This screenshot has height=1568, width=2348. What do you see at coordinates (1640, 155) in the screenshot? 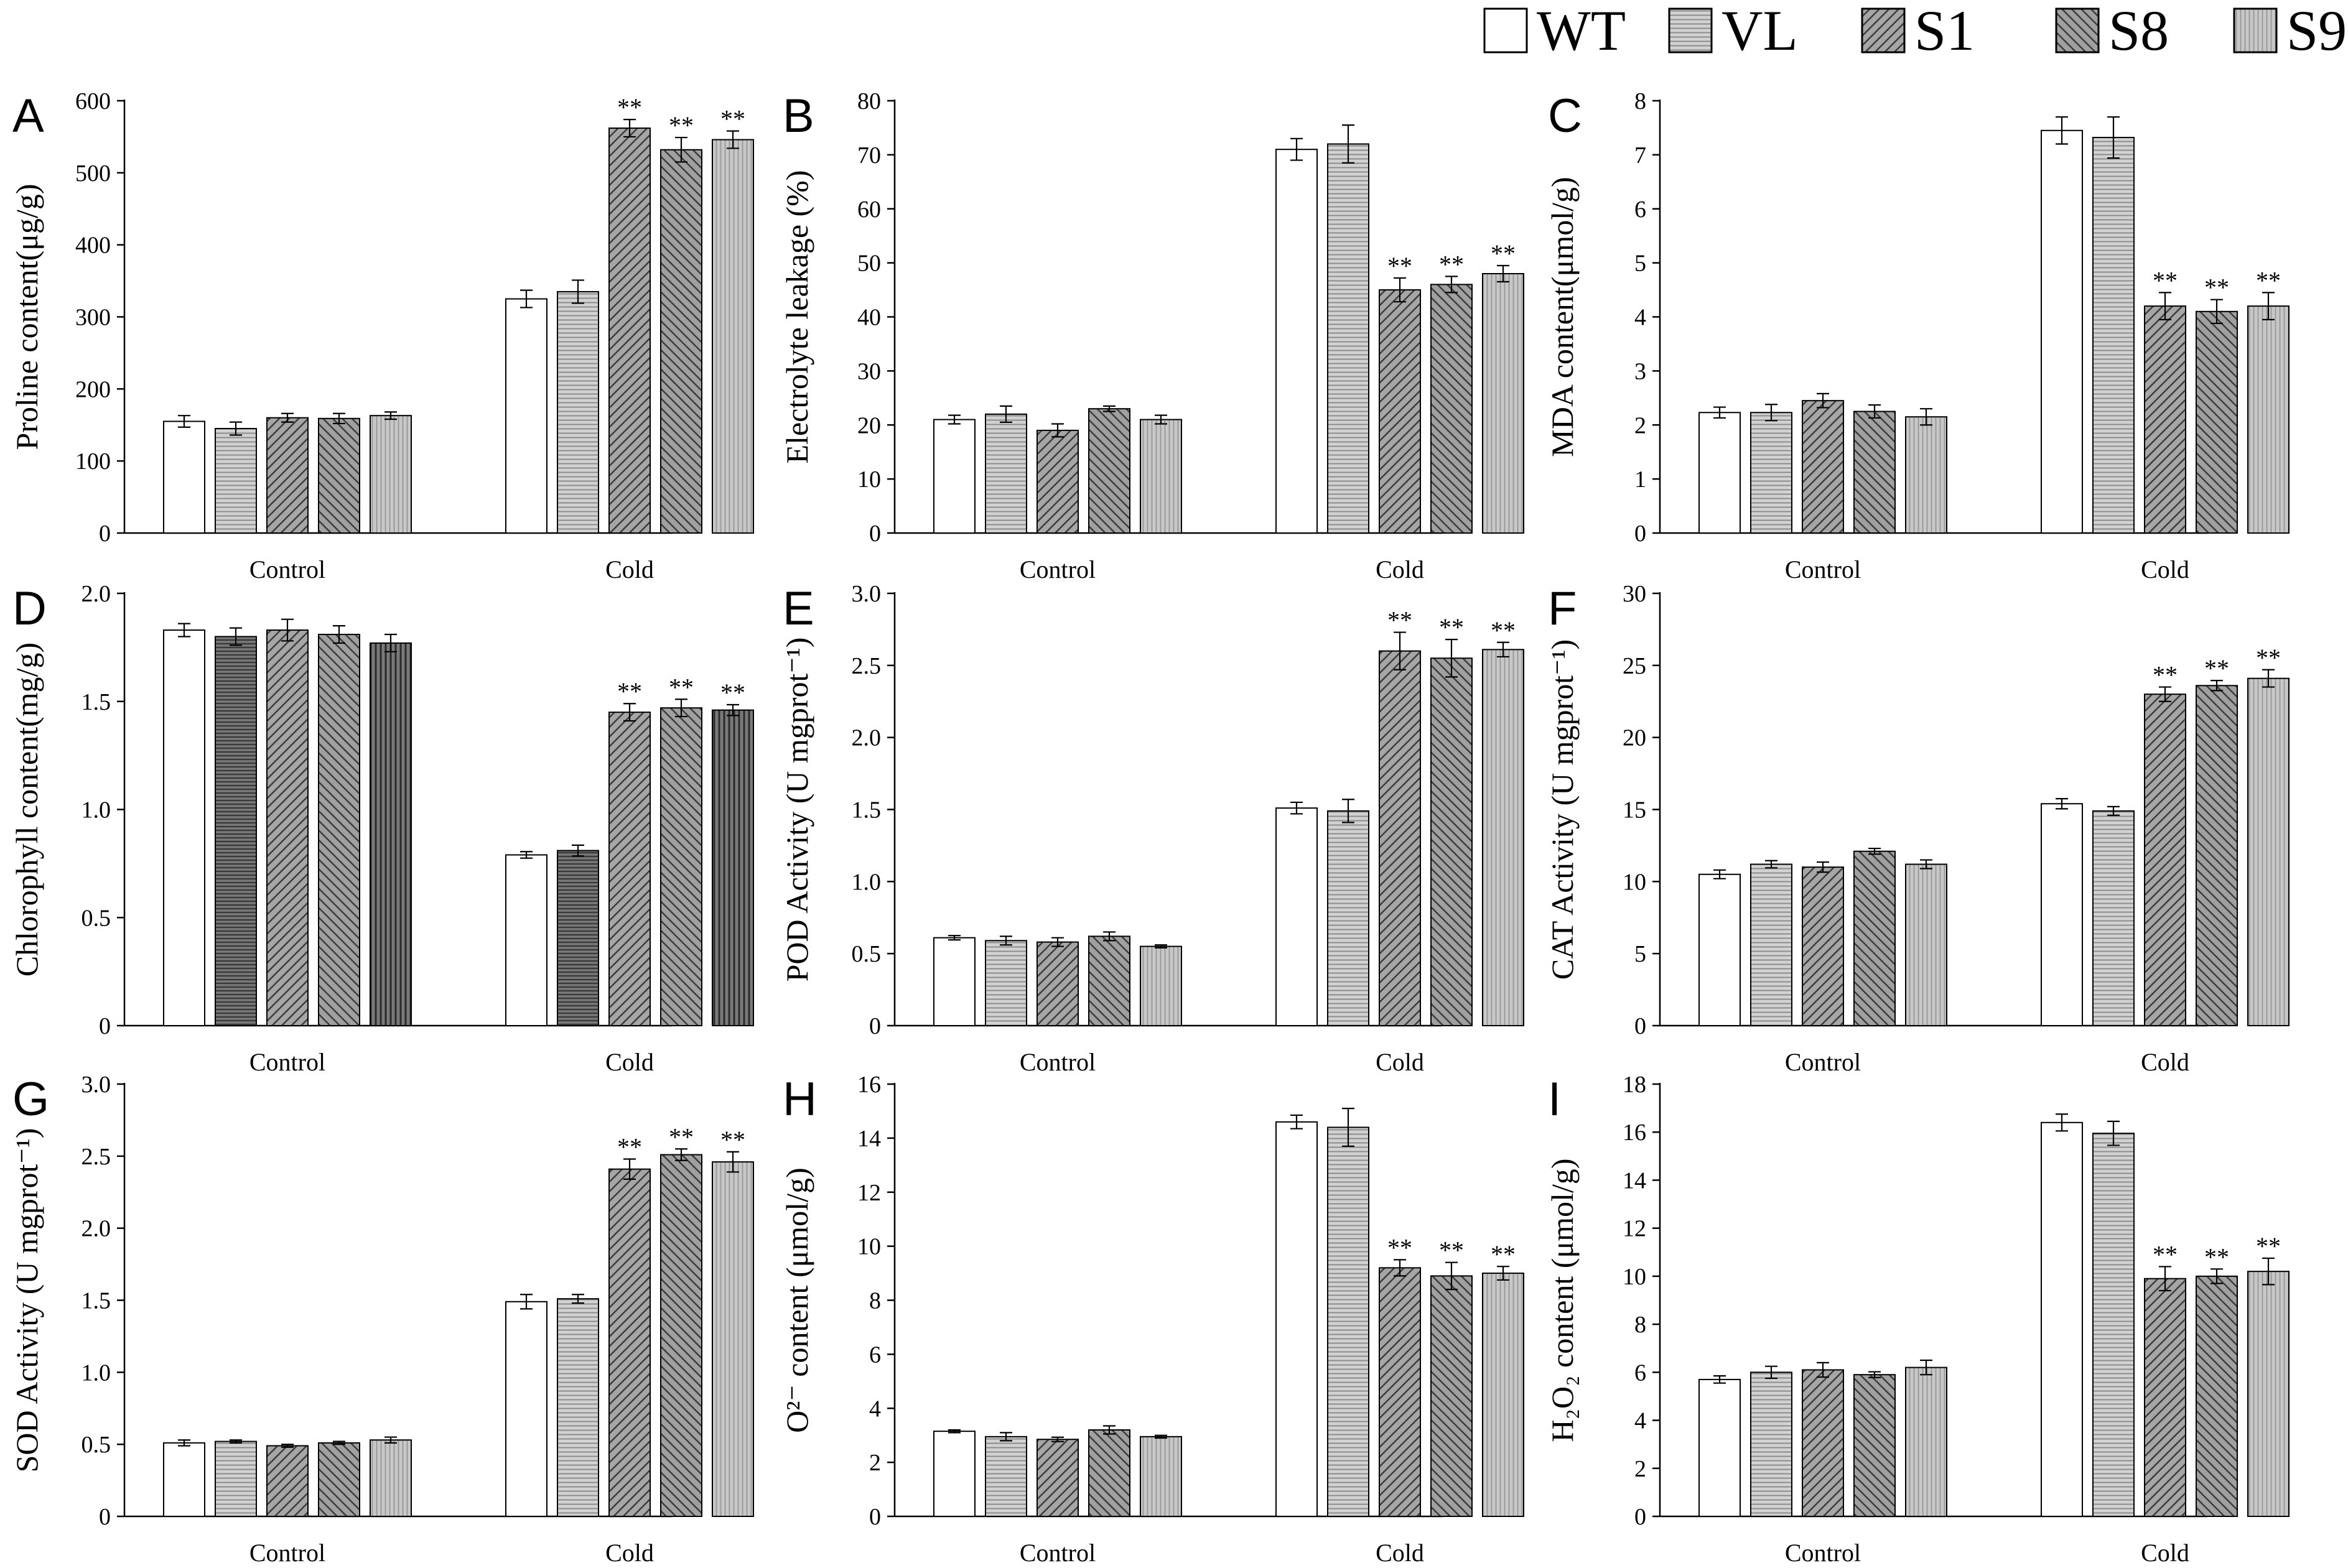
I see `y-tick-label: 7` at bounding box center [1640, 155].